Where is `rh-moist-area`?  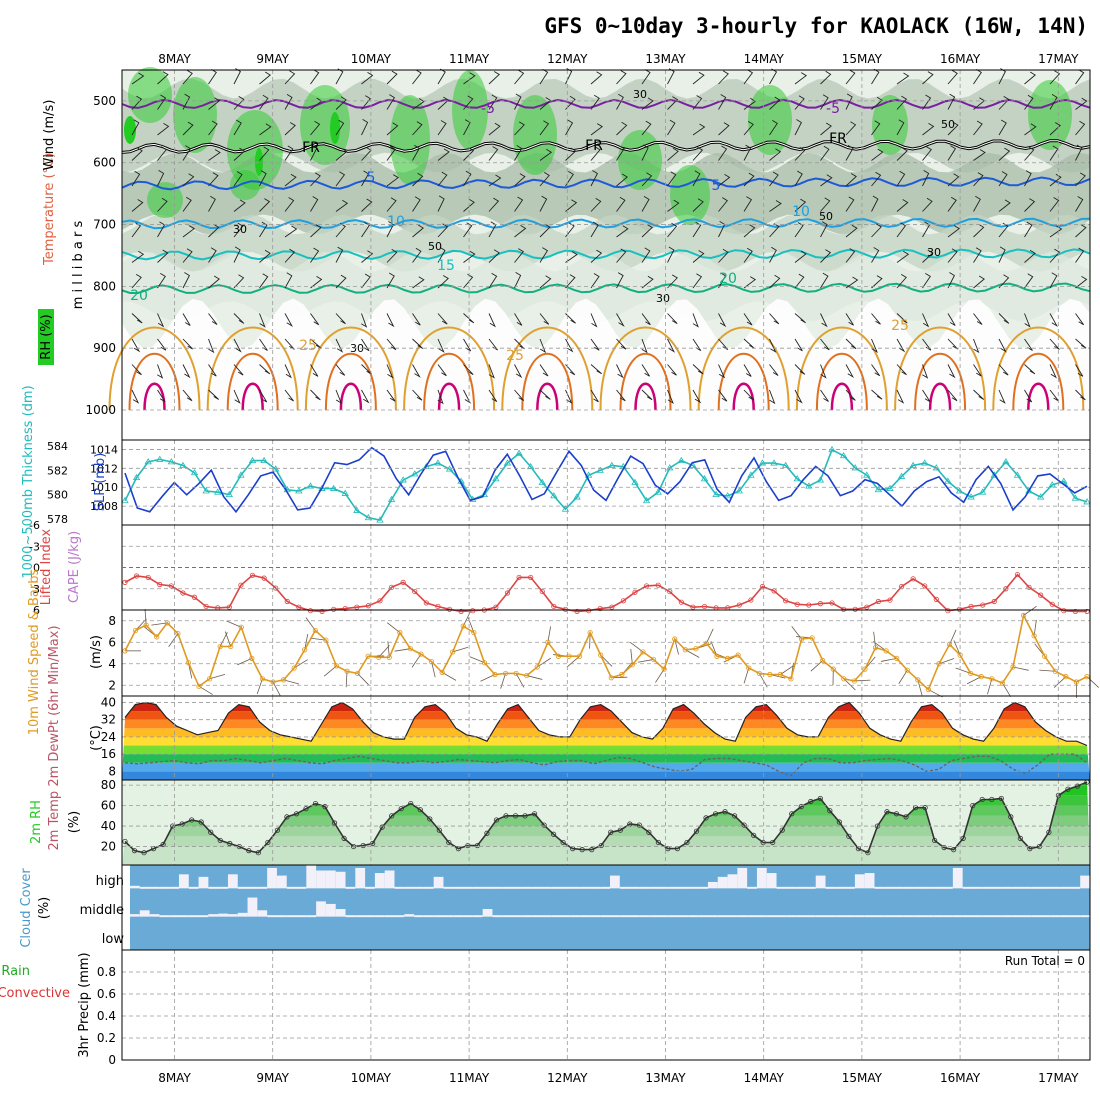 rh-moist-area is located at coordinates (535, 135).